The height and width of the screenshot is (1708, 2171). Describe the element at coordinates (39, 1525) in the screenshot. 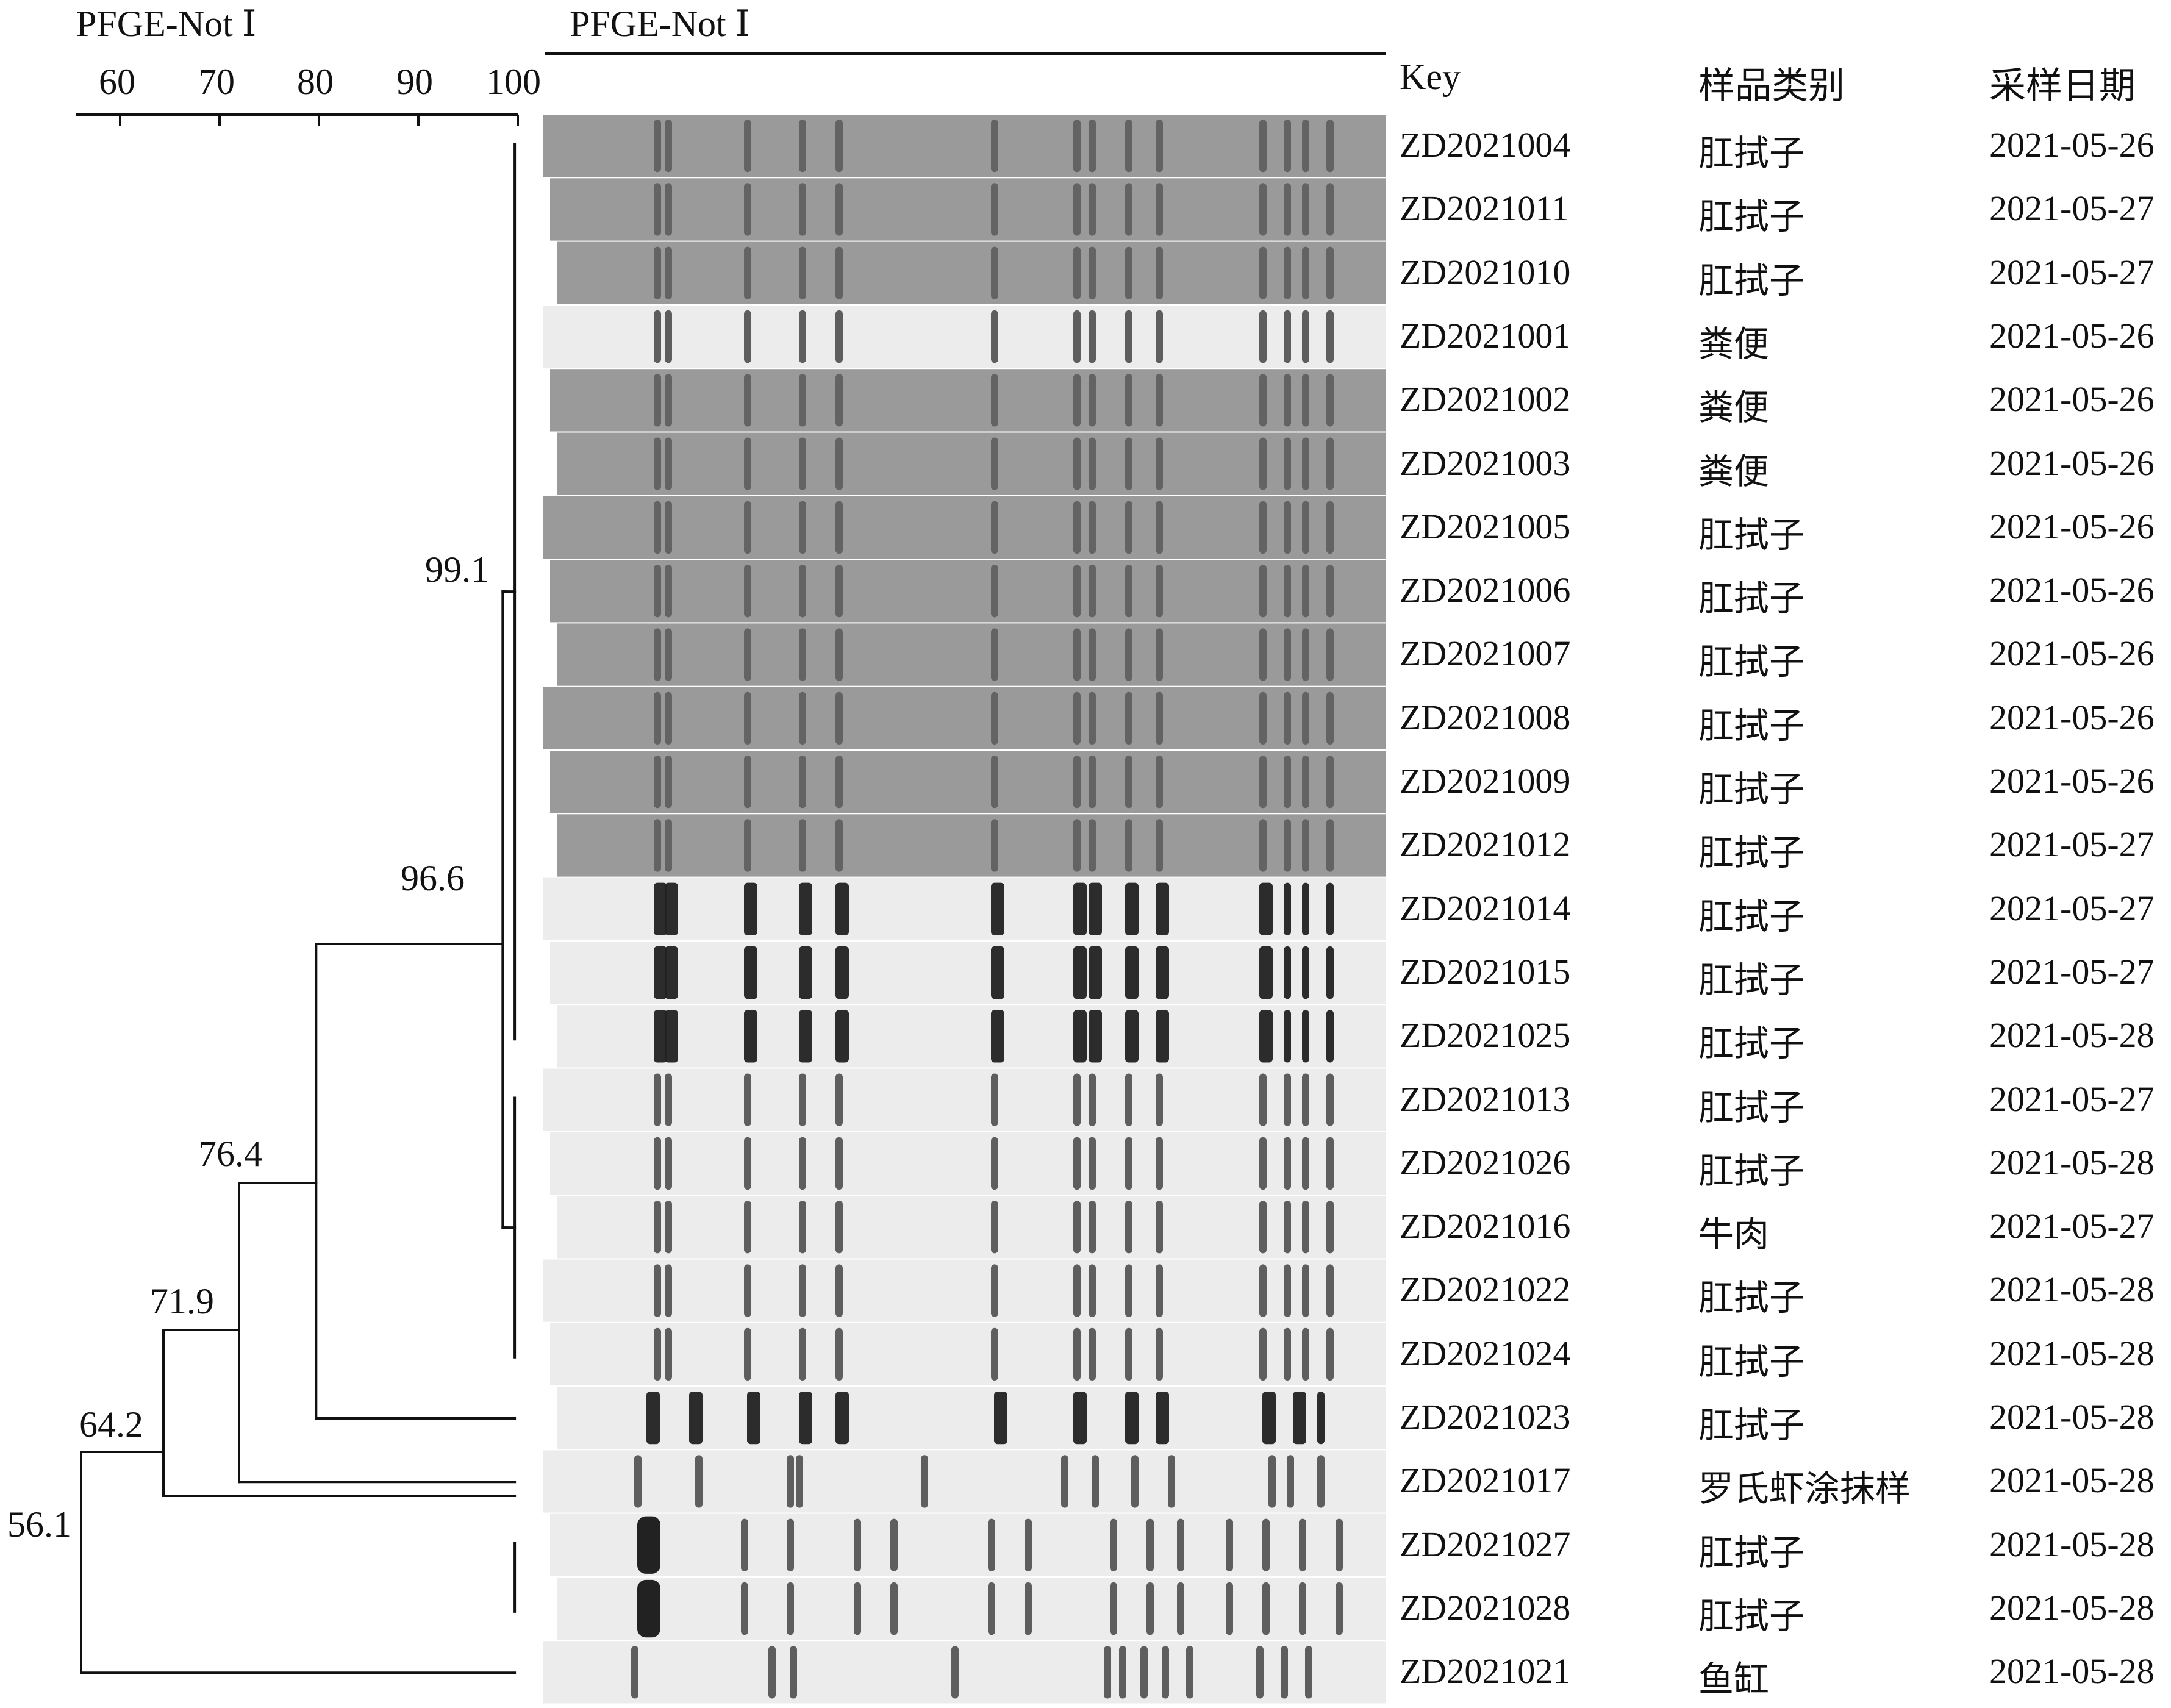

I see `node-label: 56.1` at that location.